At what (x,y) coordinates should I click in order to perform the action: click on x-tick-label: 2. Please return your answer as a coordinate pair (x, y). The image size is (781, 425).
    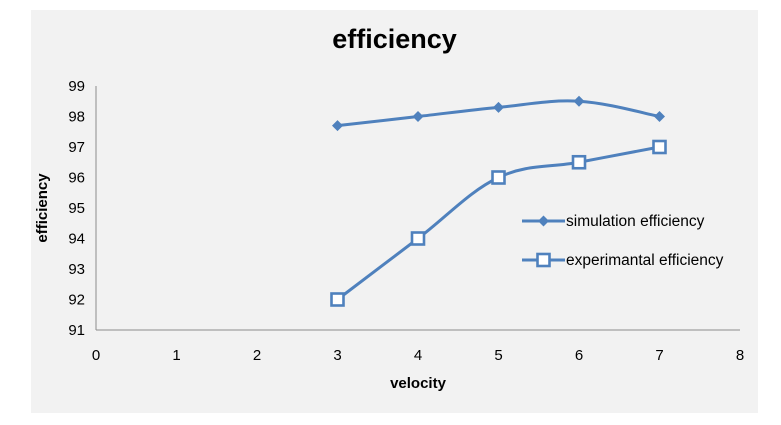
    Looking at the image, I should click on (257, 355).